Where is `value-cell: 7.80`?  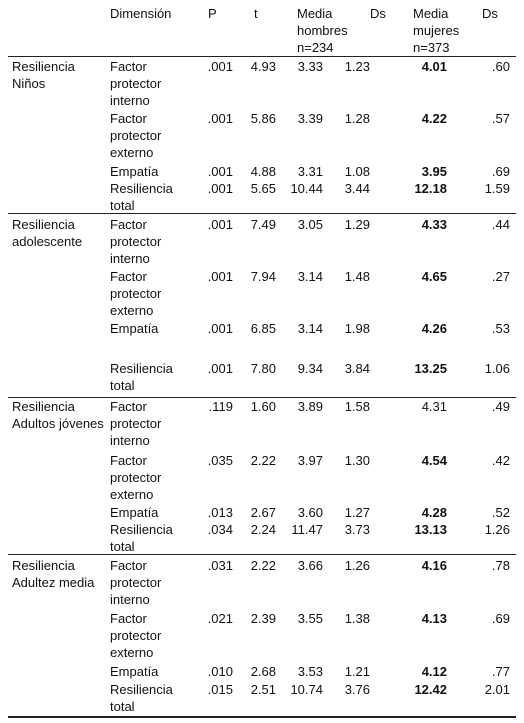 value-cell: 7.80 is located at coordinates (263, 368).